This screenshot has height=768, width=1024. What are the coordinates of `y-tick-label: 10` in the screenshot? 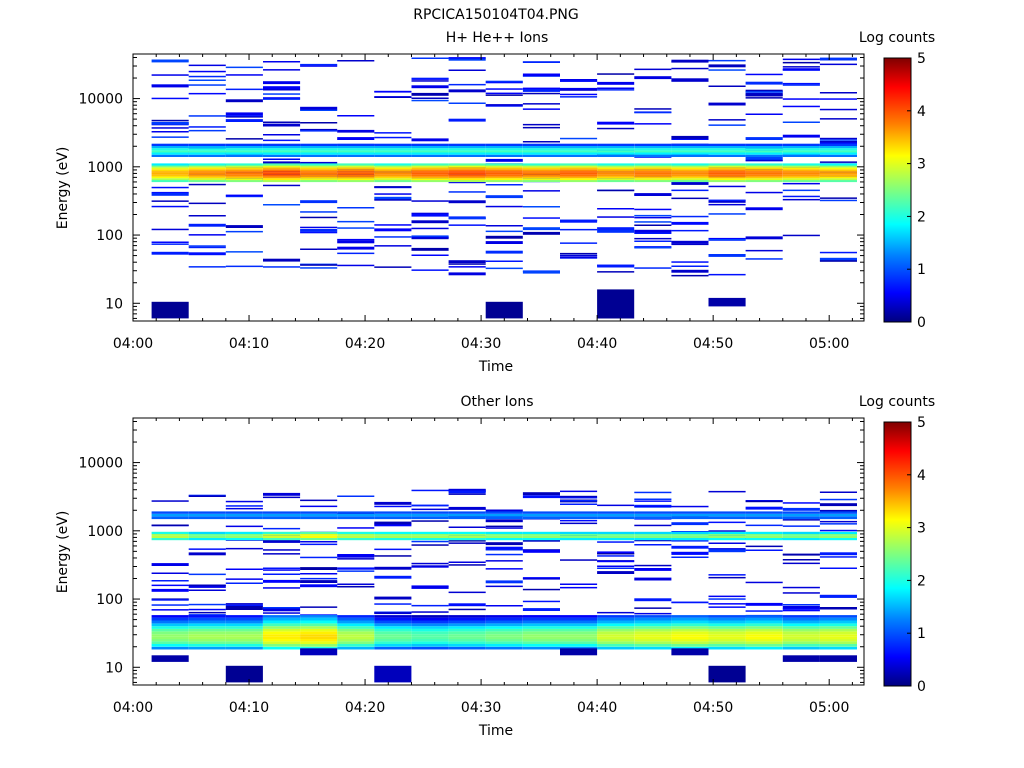 It's located at (114, 304).